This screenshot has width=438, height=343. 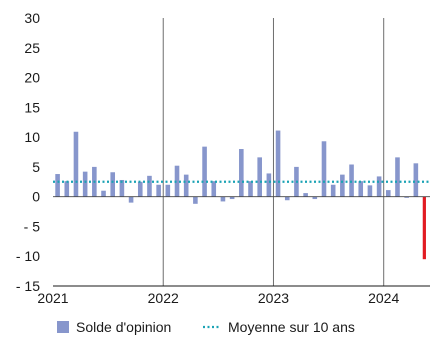 What do you see at coordinates (32, 226) in the screenshot?
I see `y-tick-label: - 5` at bounding box center [32, 226].